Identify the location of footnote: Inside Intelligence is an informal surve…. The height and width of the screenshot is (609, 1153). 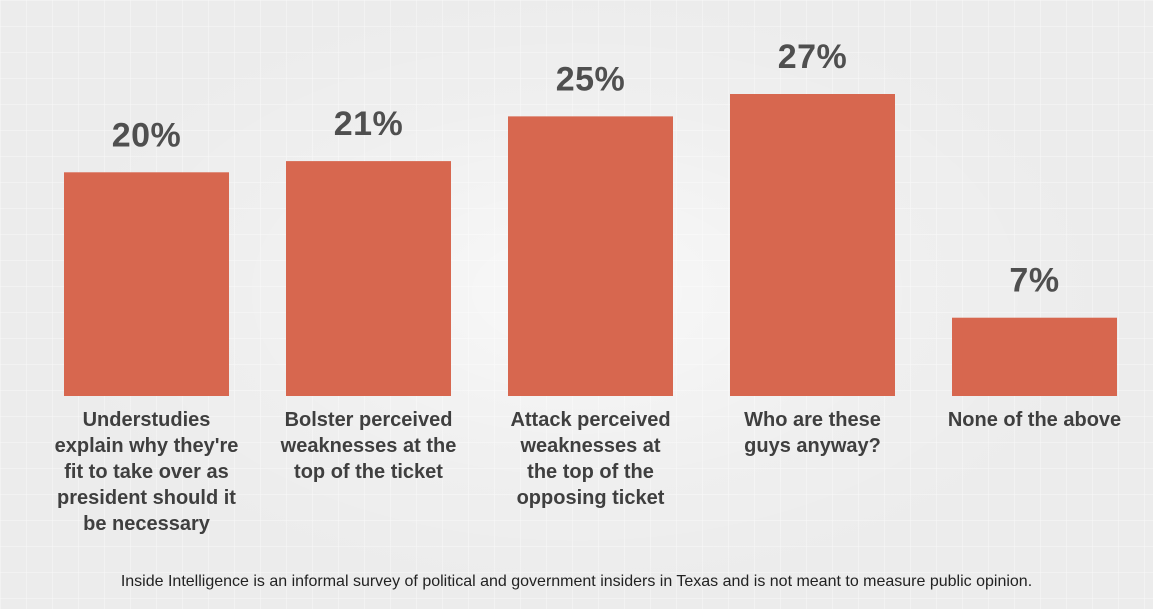
(576, 581).